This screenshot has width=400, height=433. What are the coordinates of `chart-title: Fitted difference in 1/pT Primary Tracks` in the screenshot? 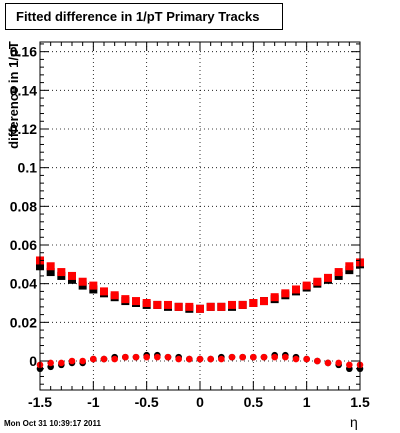 It's located at (144, 16).